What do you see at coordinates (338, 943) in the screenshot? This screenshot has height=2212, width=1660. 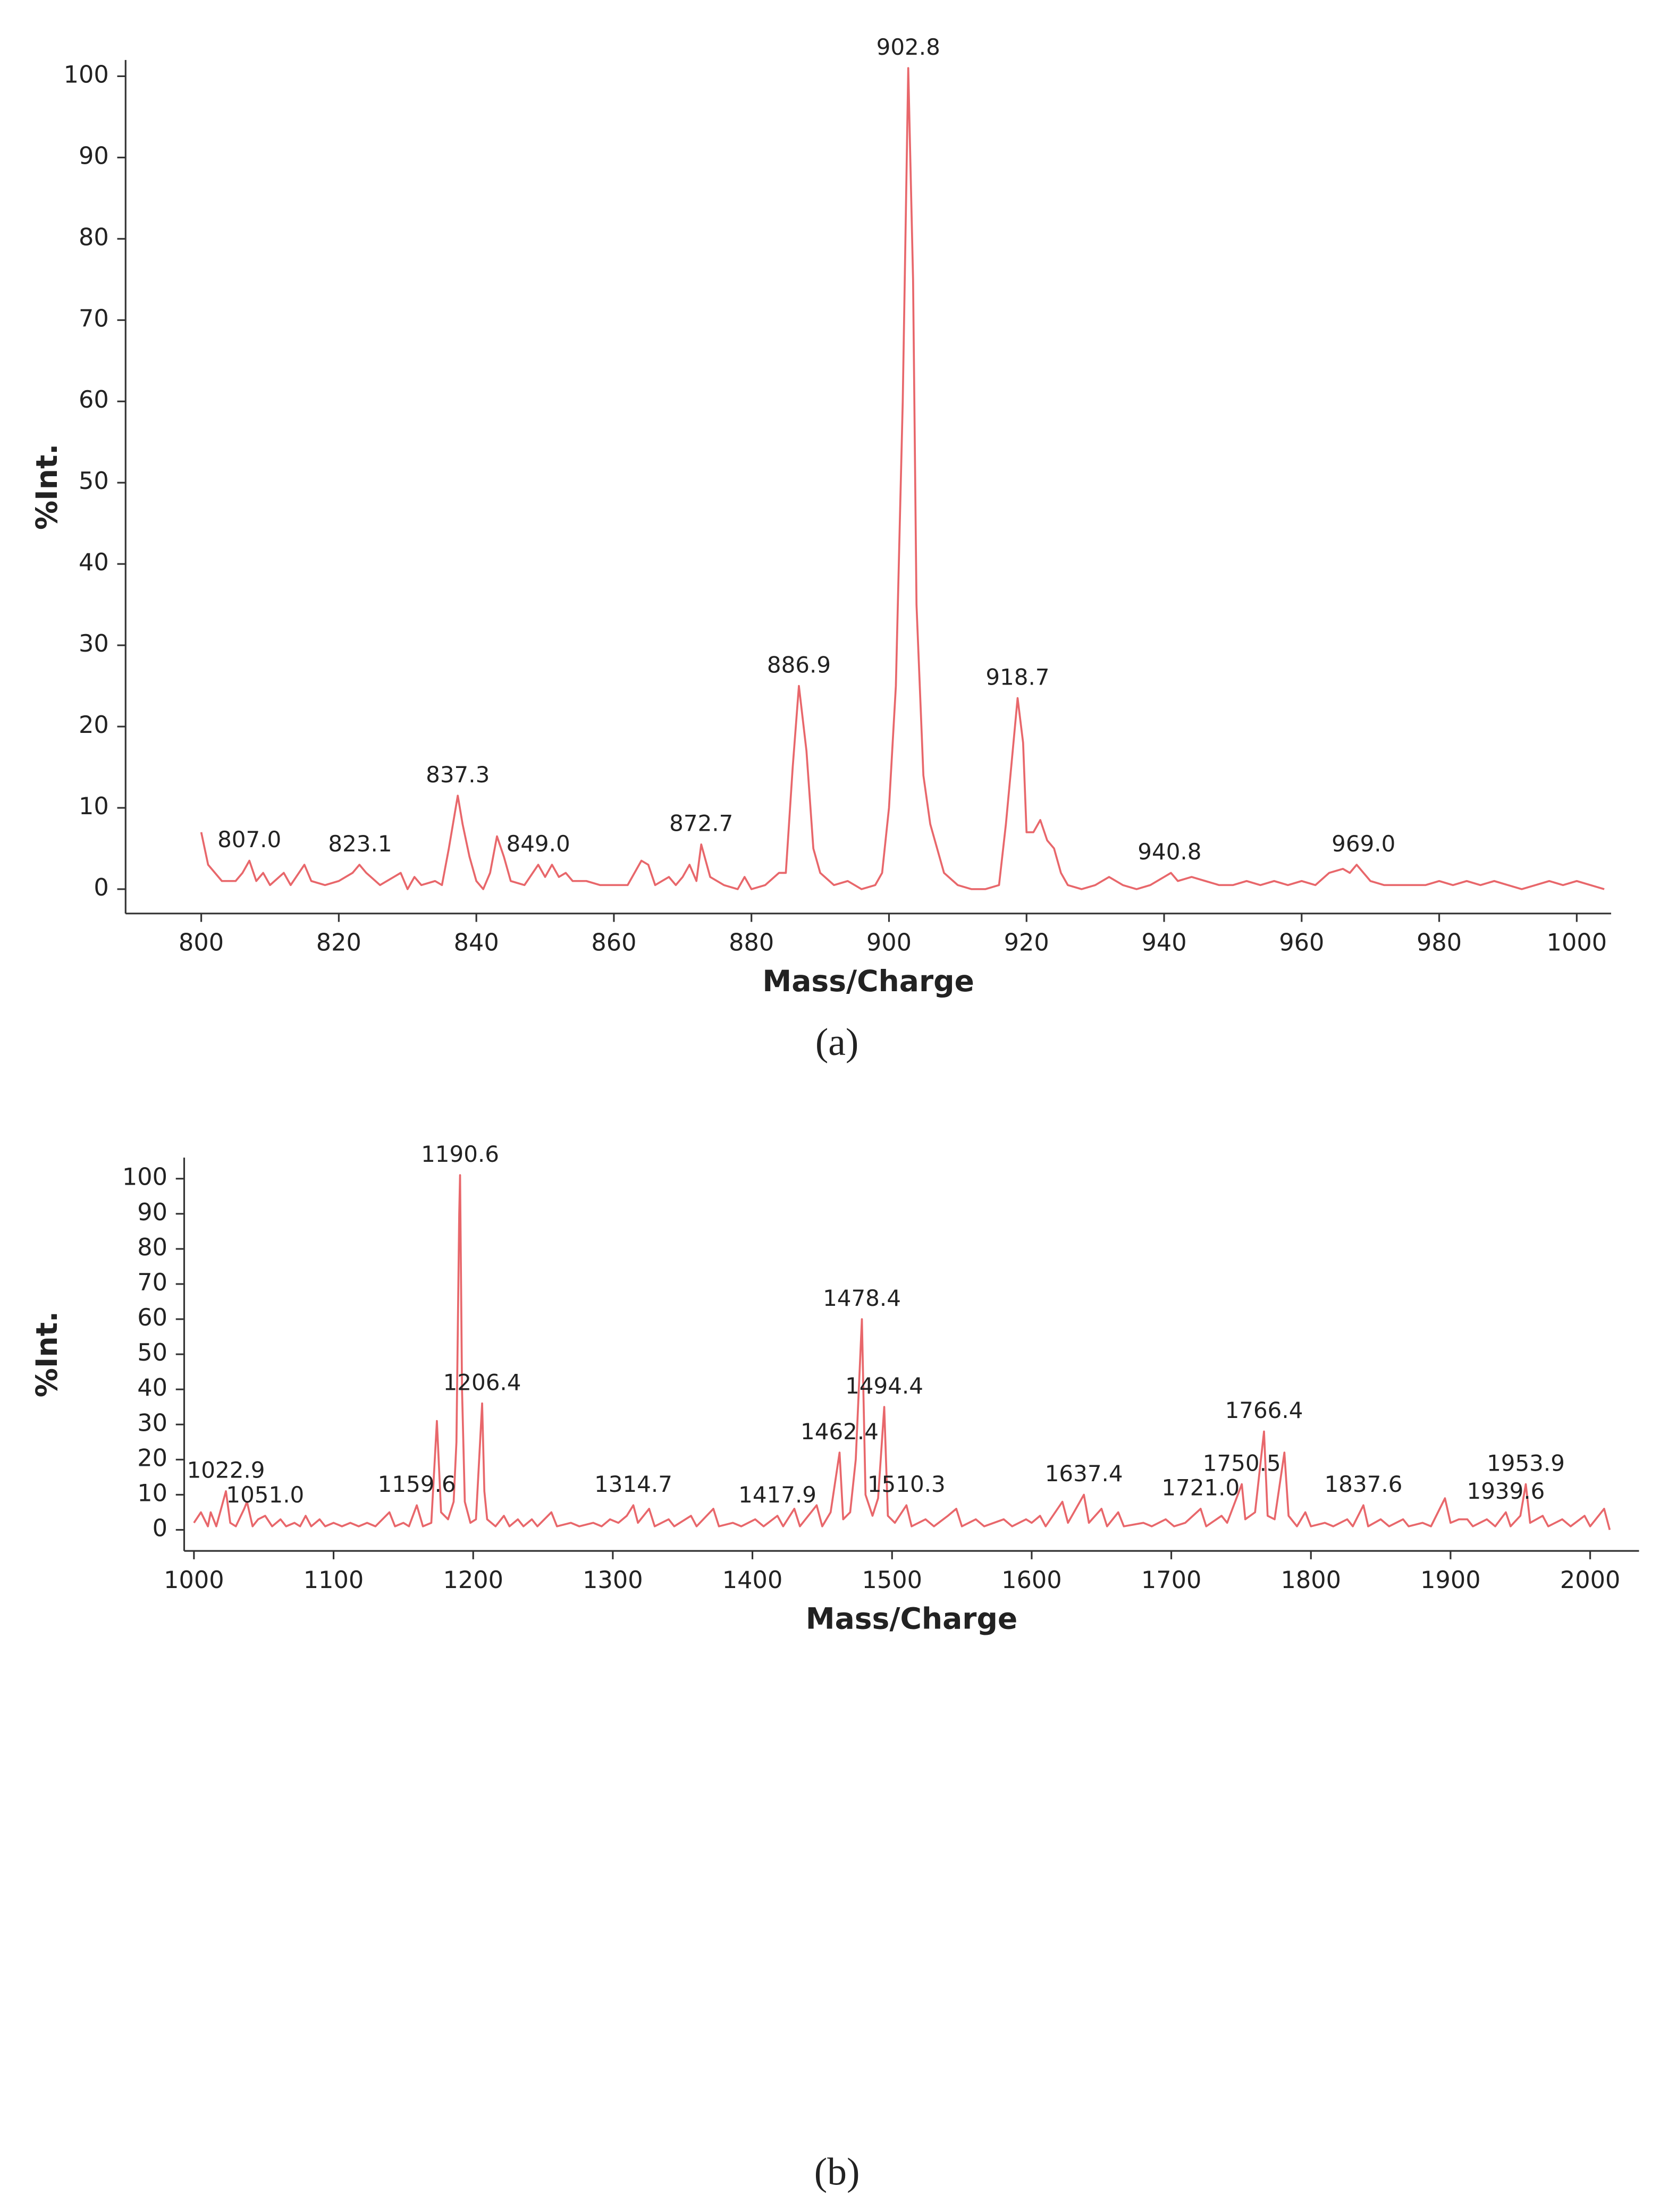 I see `x-tick-label: 820` at bounding box center [338, 943].